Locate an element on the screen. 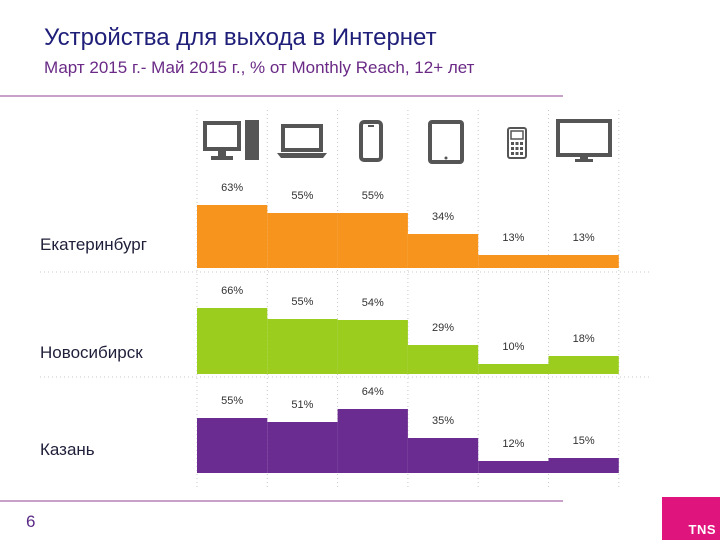  data-label-kazan-tv: 15% is located at coordinates (584, 441).